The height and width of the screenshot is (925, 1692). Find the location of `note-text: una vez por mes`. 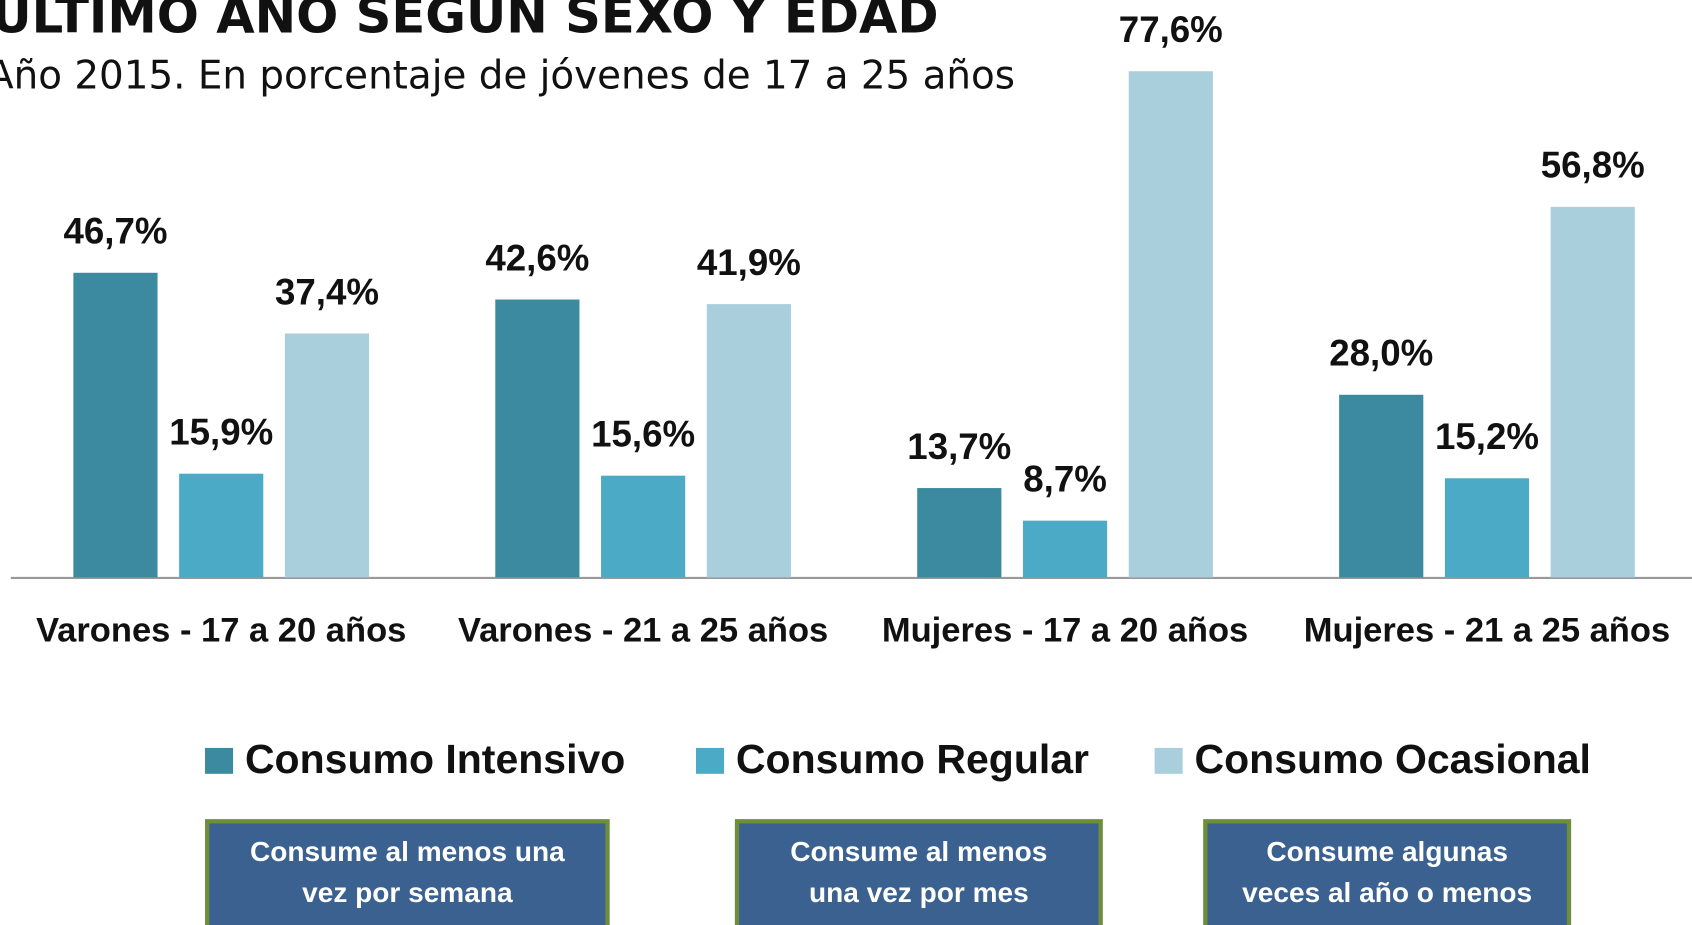

note-text: una vez por mes is located at coordinates (919, 892).